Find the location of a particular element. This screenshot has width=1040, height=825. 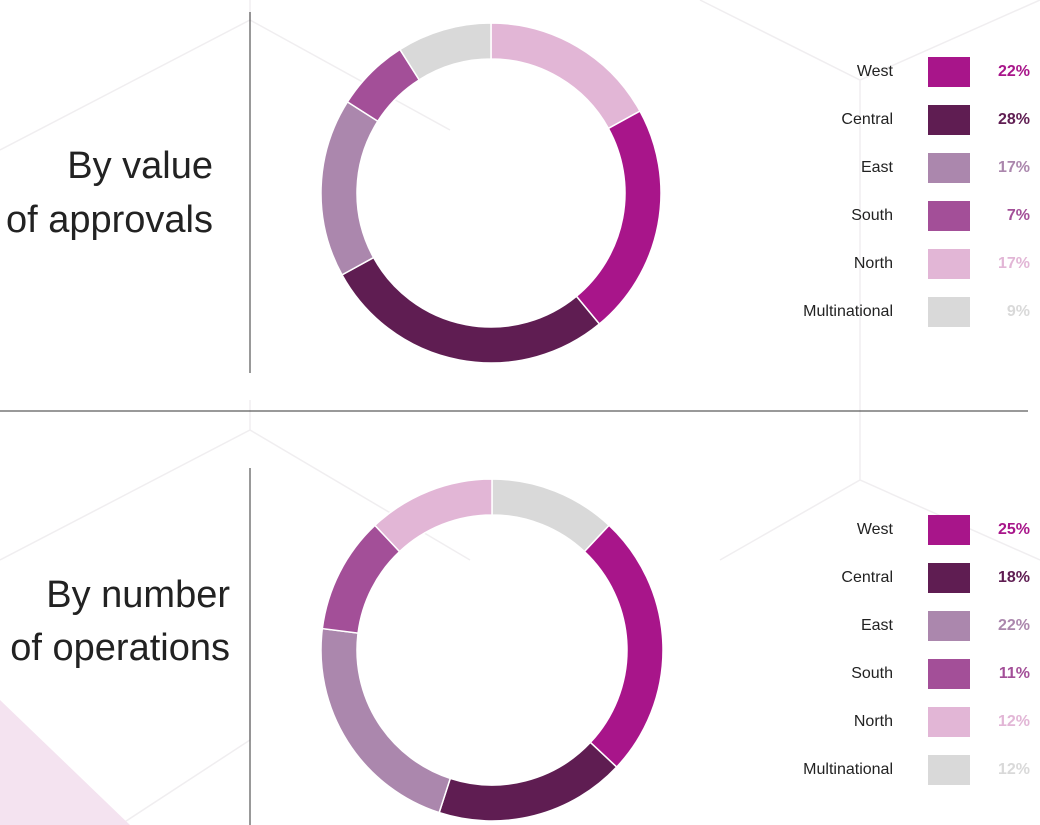

value-label: 25% is located at coordinates (1014, 529).